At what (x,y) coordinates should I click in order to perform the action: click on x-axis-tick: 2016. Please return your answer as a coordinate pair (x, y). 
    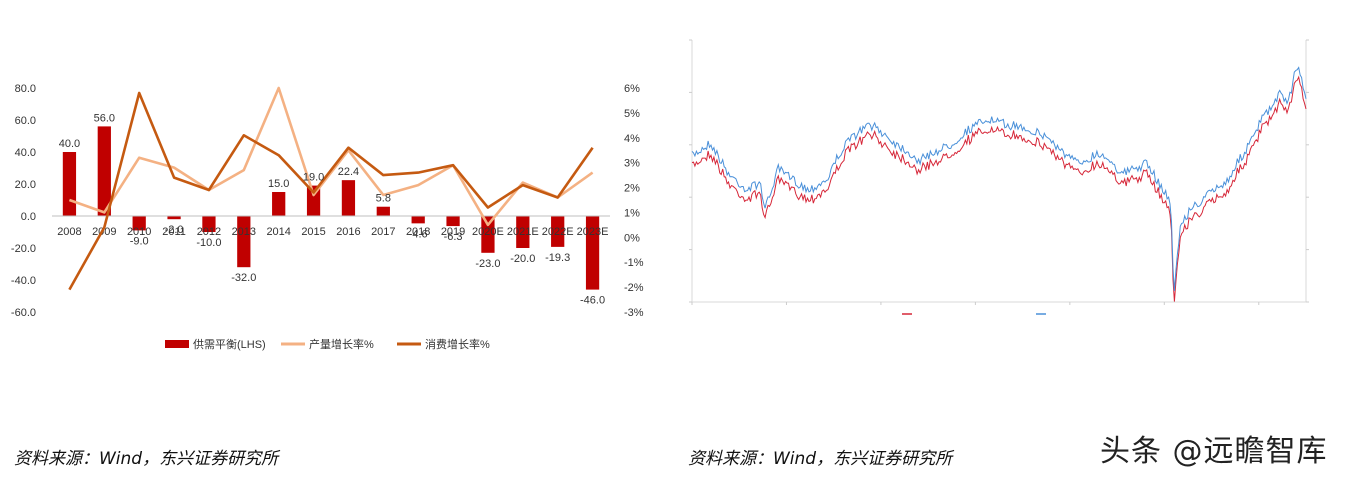
    Looking at the image, I should click on (348, 232).